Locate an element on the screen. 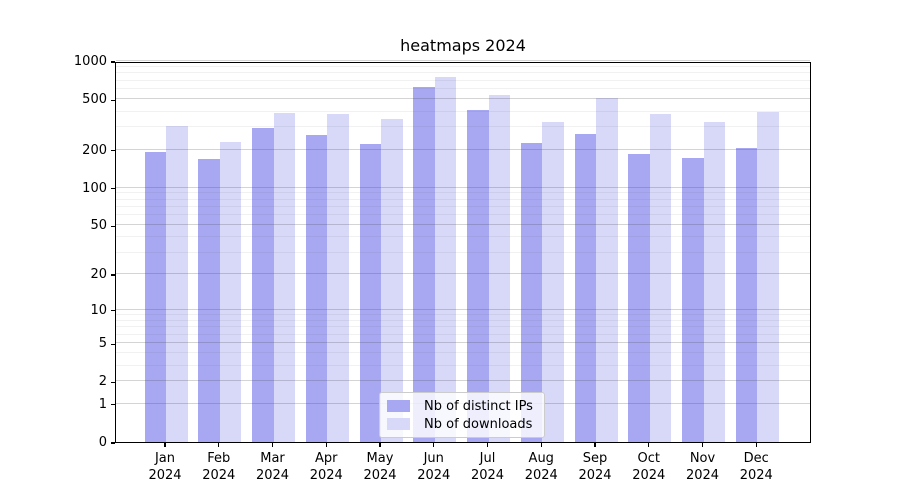 The image size is (900, 500). y-tick-label: 200 is located at coordinates (94, 150).